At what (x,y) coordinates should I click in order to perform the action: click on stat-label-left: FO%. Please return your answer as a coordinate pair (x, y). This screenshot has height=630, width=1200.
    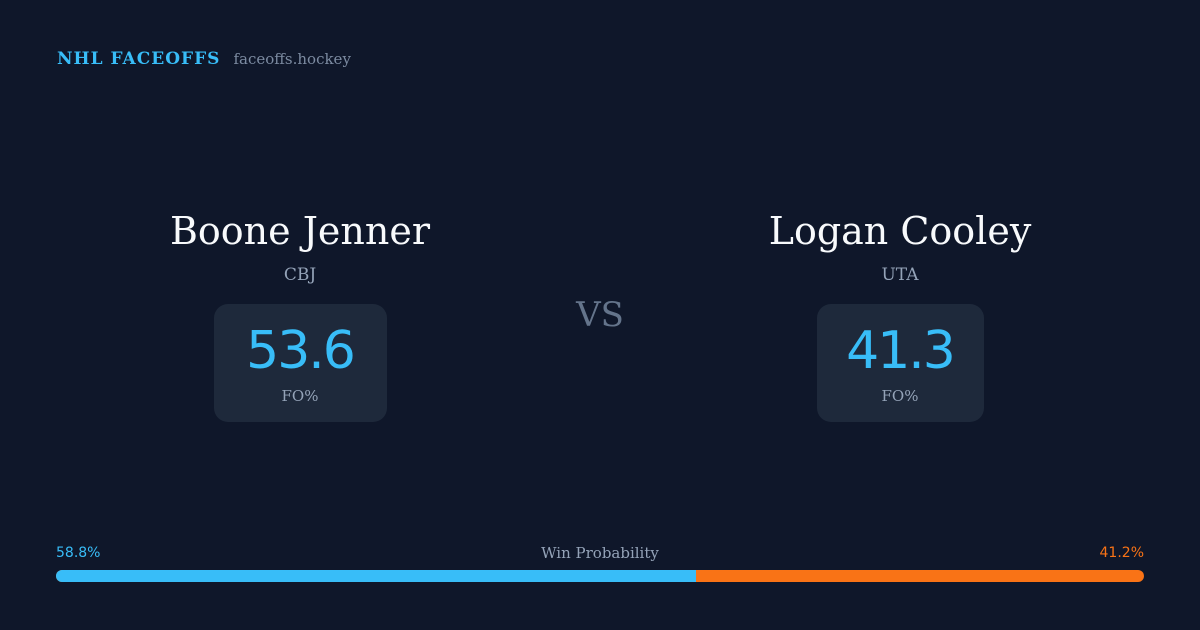
    Looking at the image, I should click on (300, 396).